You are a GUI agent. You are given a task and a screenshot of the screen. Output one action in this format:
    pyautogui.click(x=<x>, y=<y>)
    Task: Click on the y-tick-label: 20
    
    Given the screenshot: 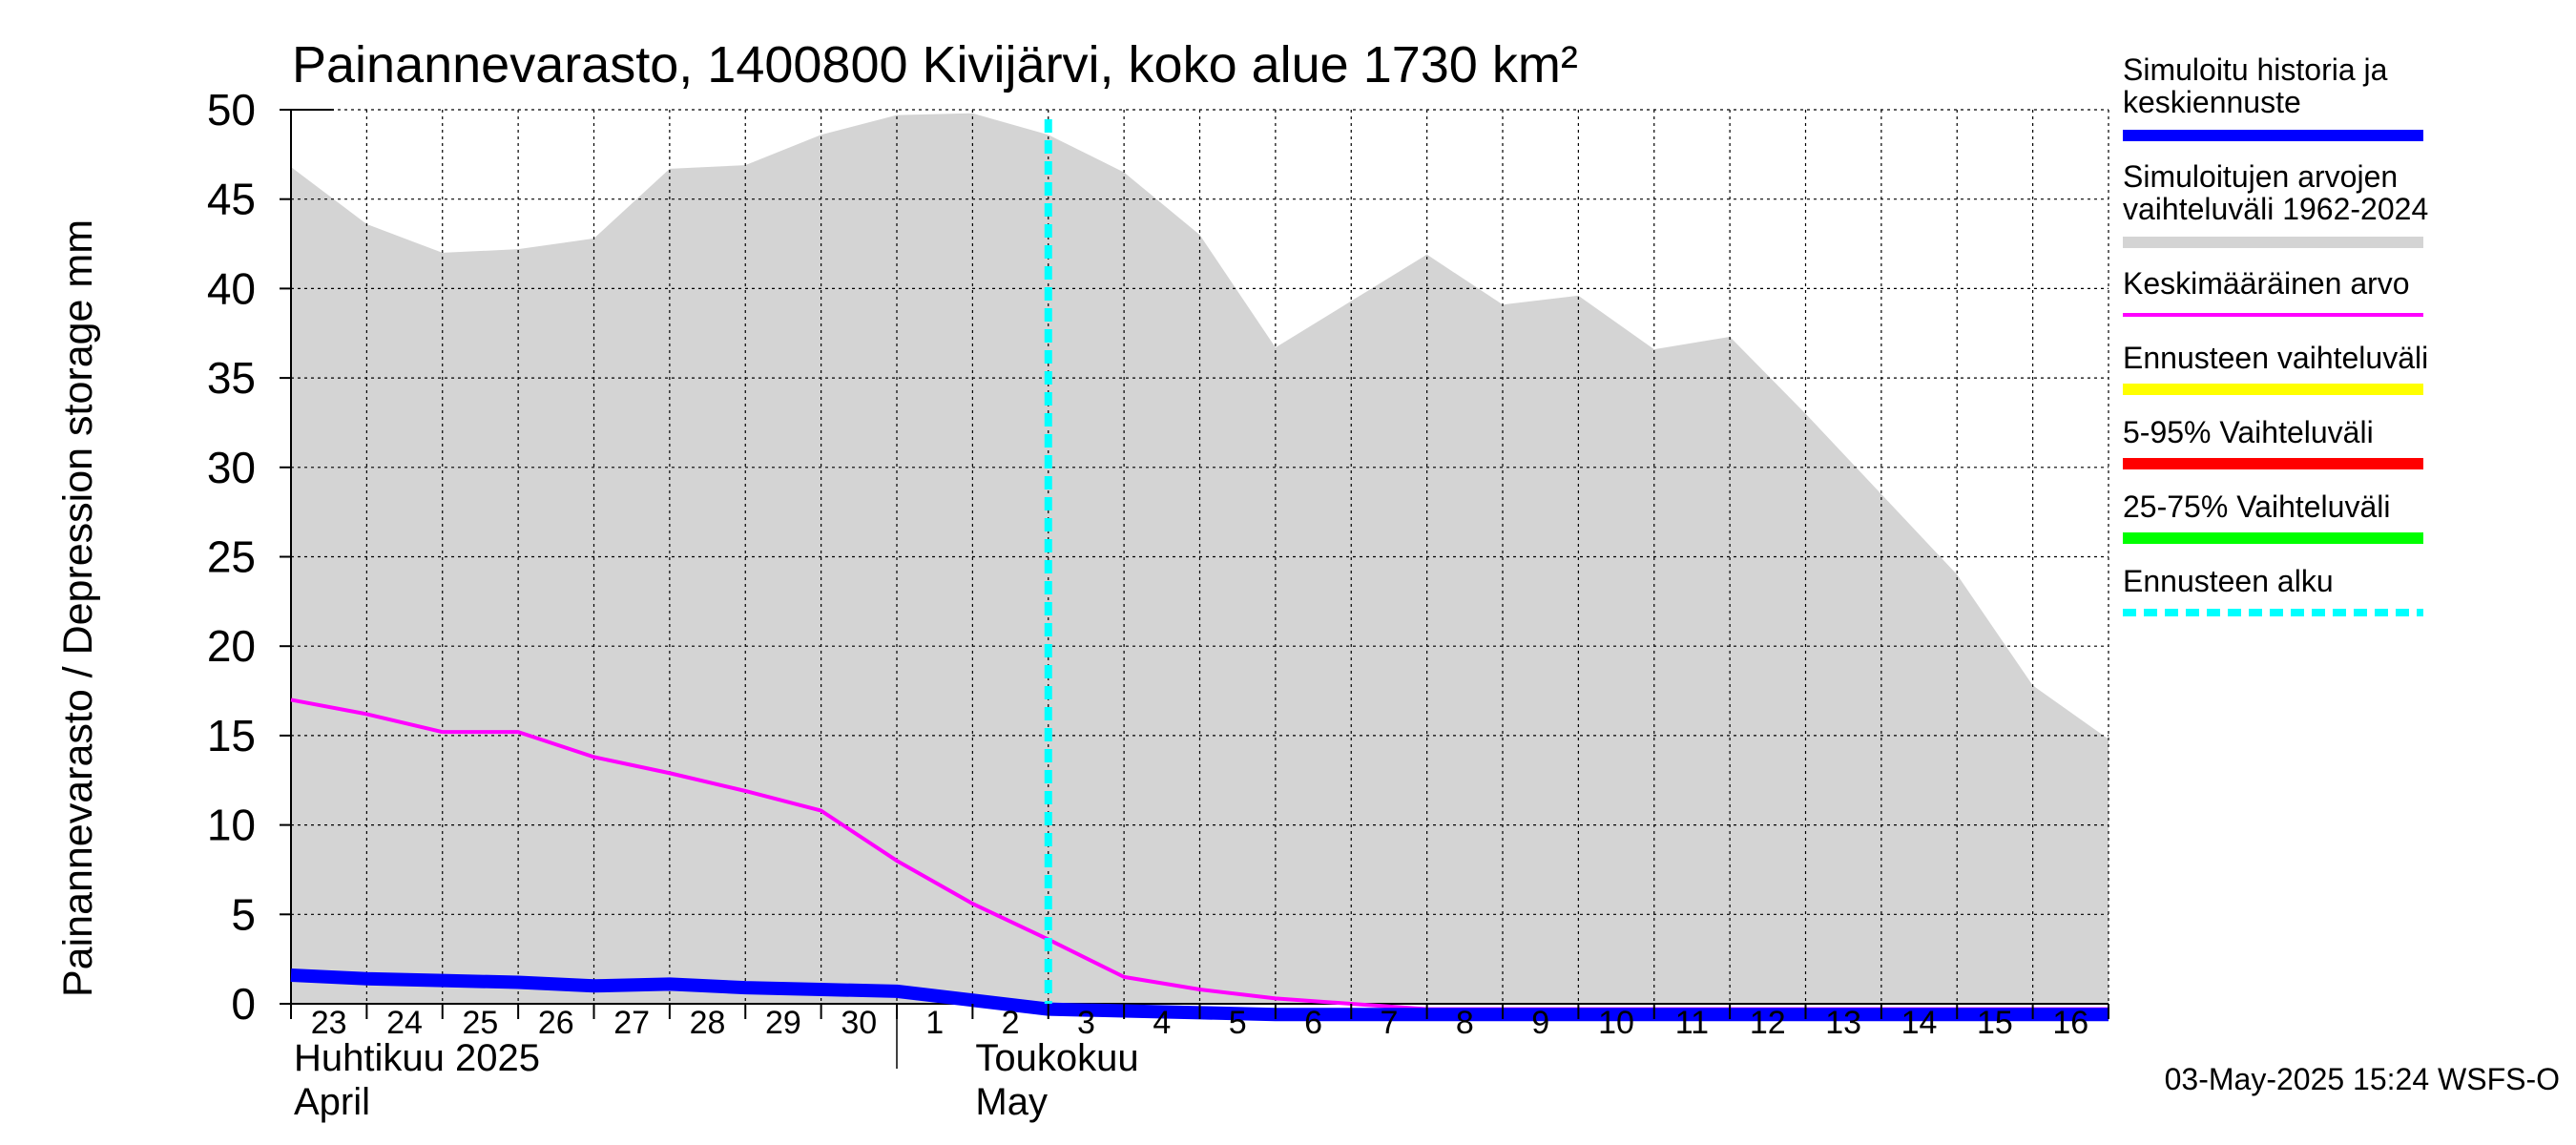 What is the action you would take?
    pyautogui.click(x=231, y=646)
    